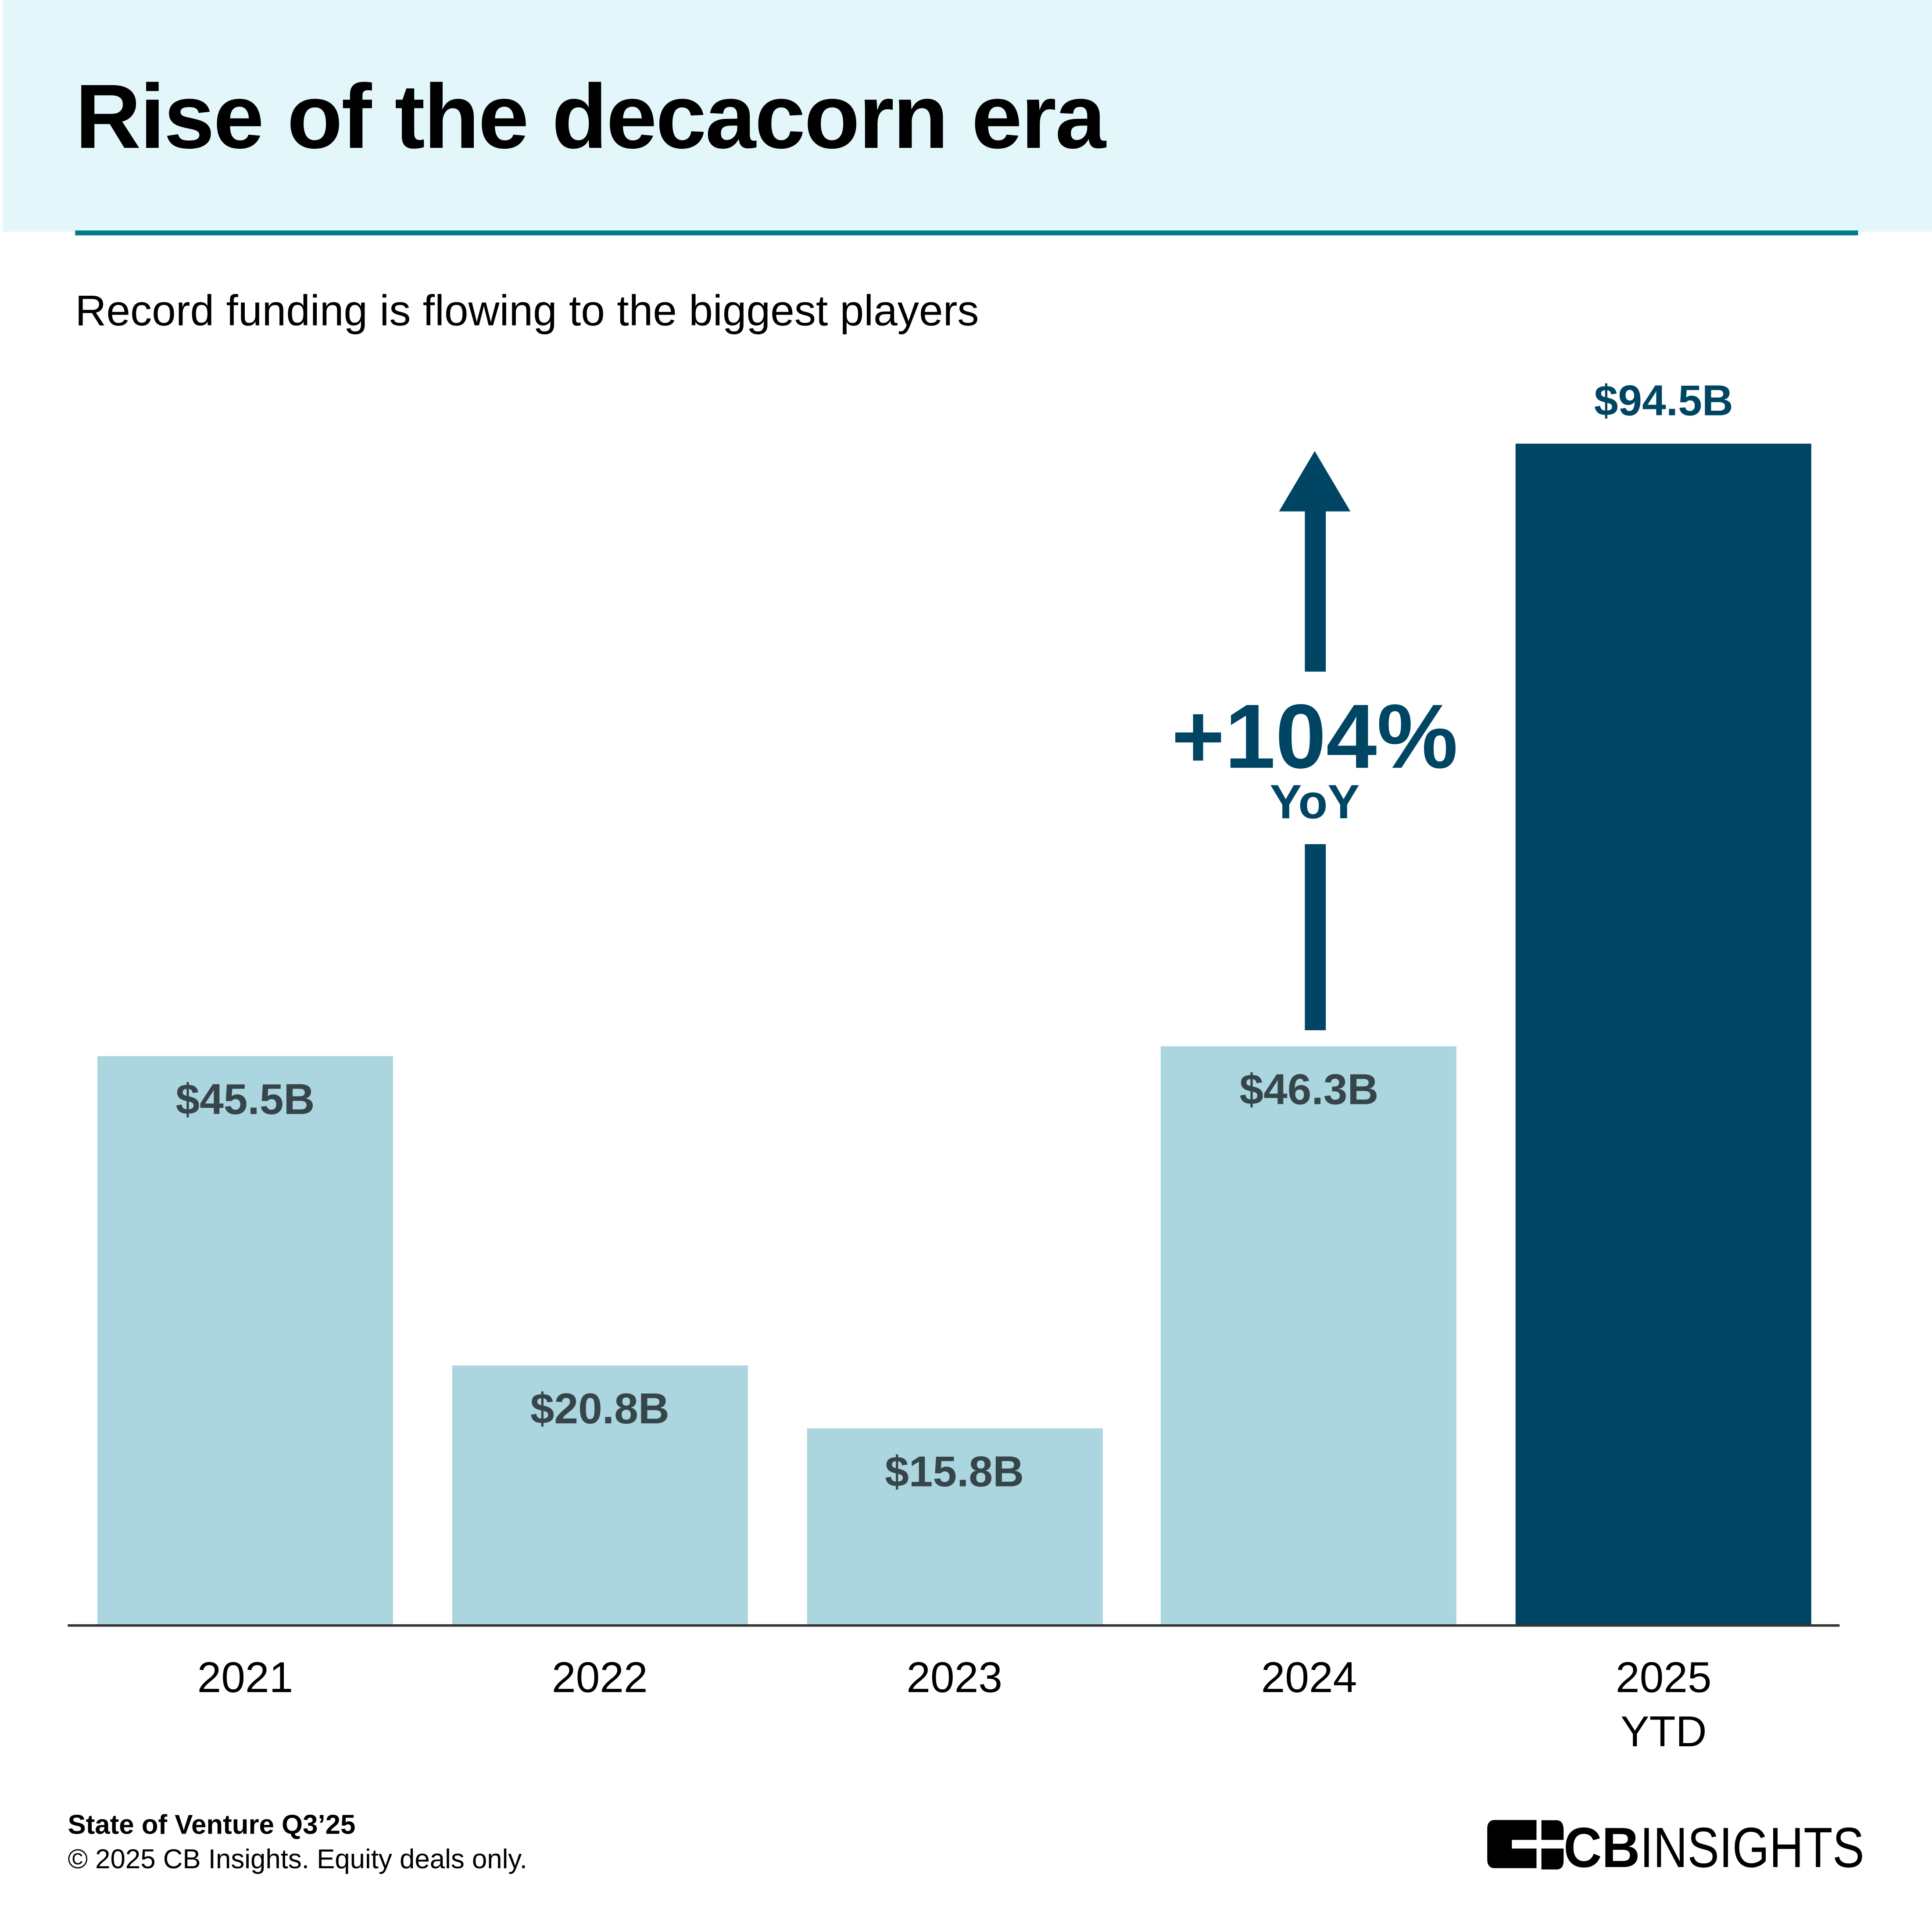 The image size is (1932, 1931). I want to click on data-label: $94.5B, so click(1663, 401).